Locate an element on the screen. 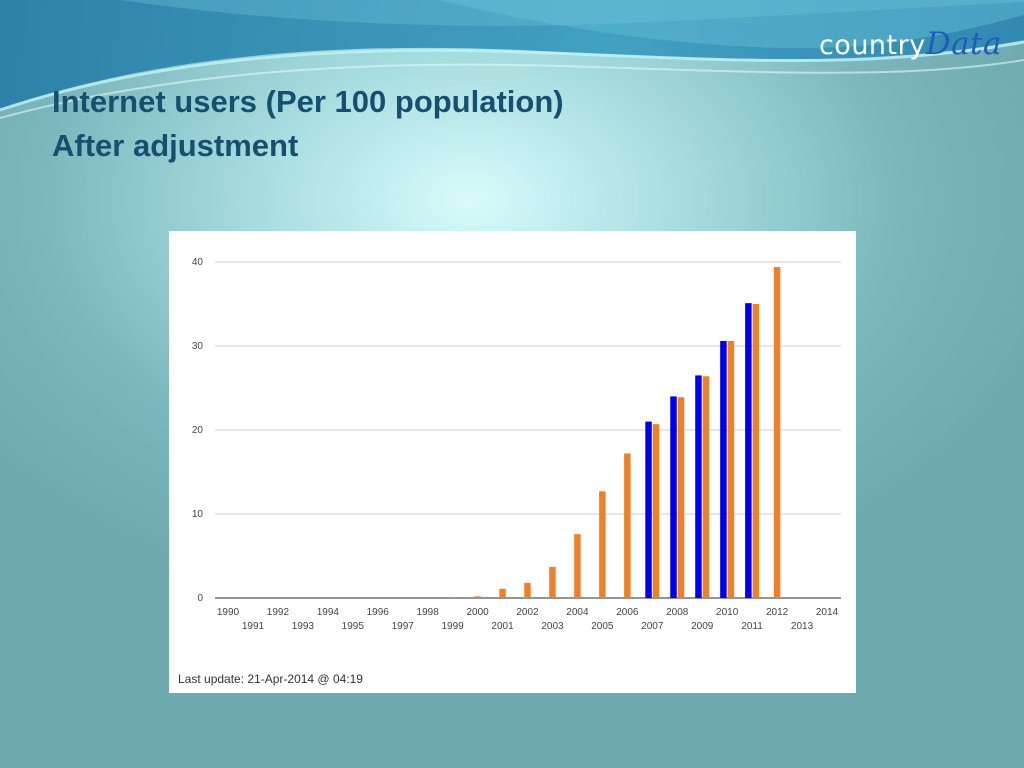 The width and height of the screenshot is (1024, 768). y-tick-label: 10 is located at coordinates (198, 514).